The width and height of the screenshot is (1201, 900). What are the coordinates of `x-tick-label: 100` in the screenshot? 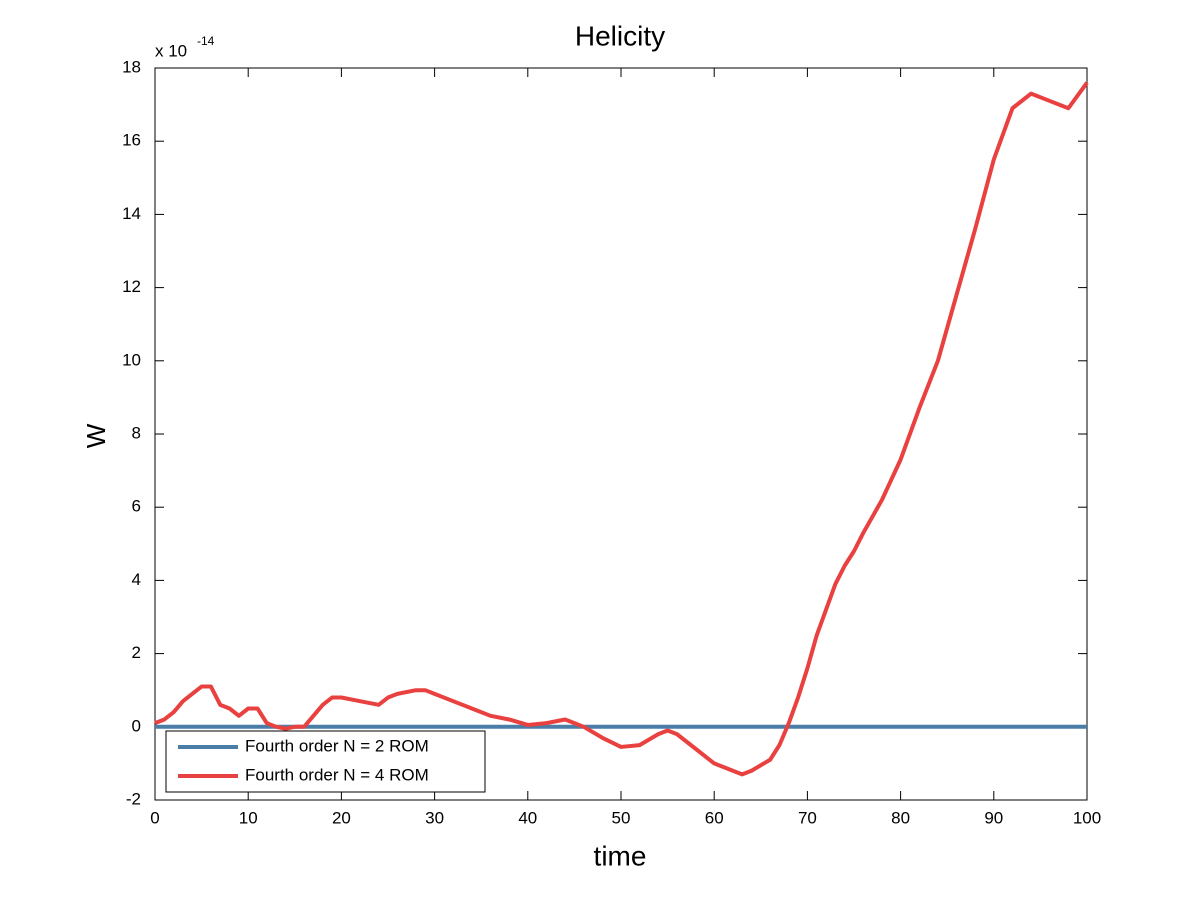 It's located at (1087, 817).